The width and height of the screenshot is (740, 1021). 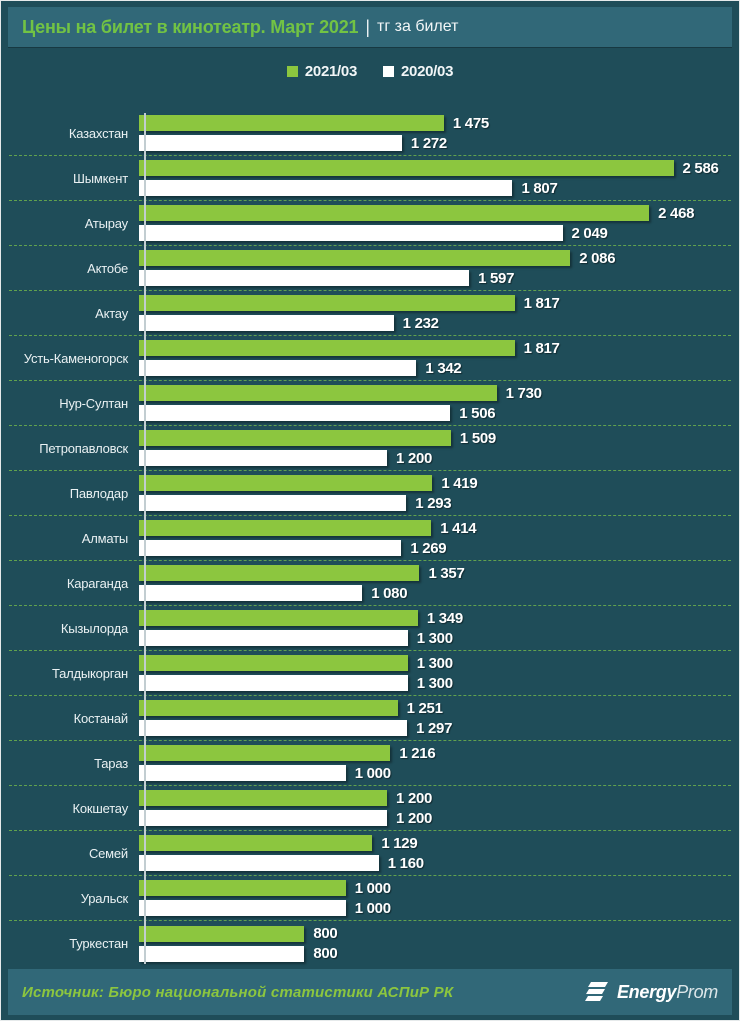 I want to click on chart-title: Цены на билет в кинотеатр. Март 2021, so click(x=190, y=26).